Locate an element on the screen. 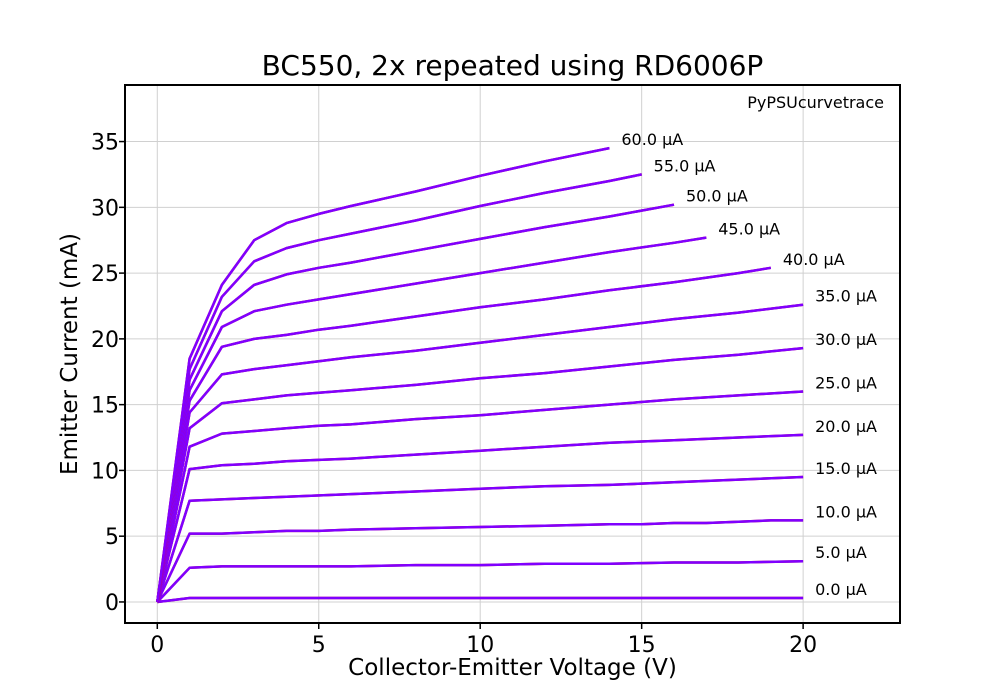 Image resolution: width=1000 pixels, height=700 pixels. series-label: 15.0 µA is located at coordinates (846, 468).